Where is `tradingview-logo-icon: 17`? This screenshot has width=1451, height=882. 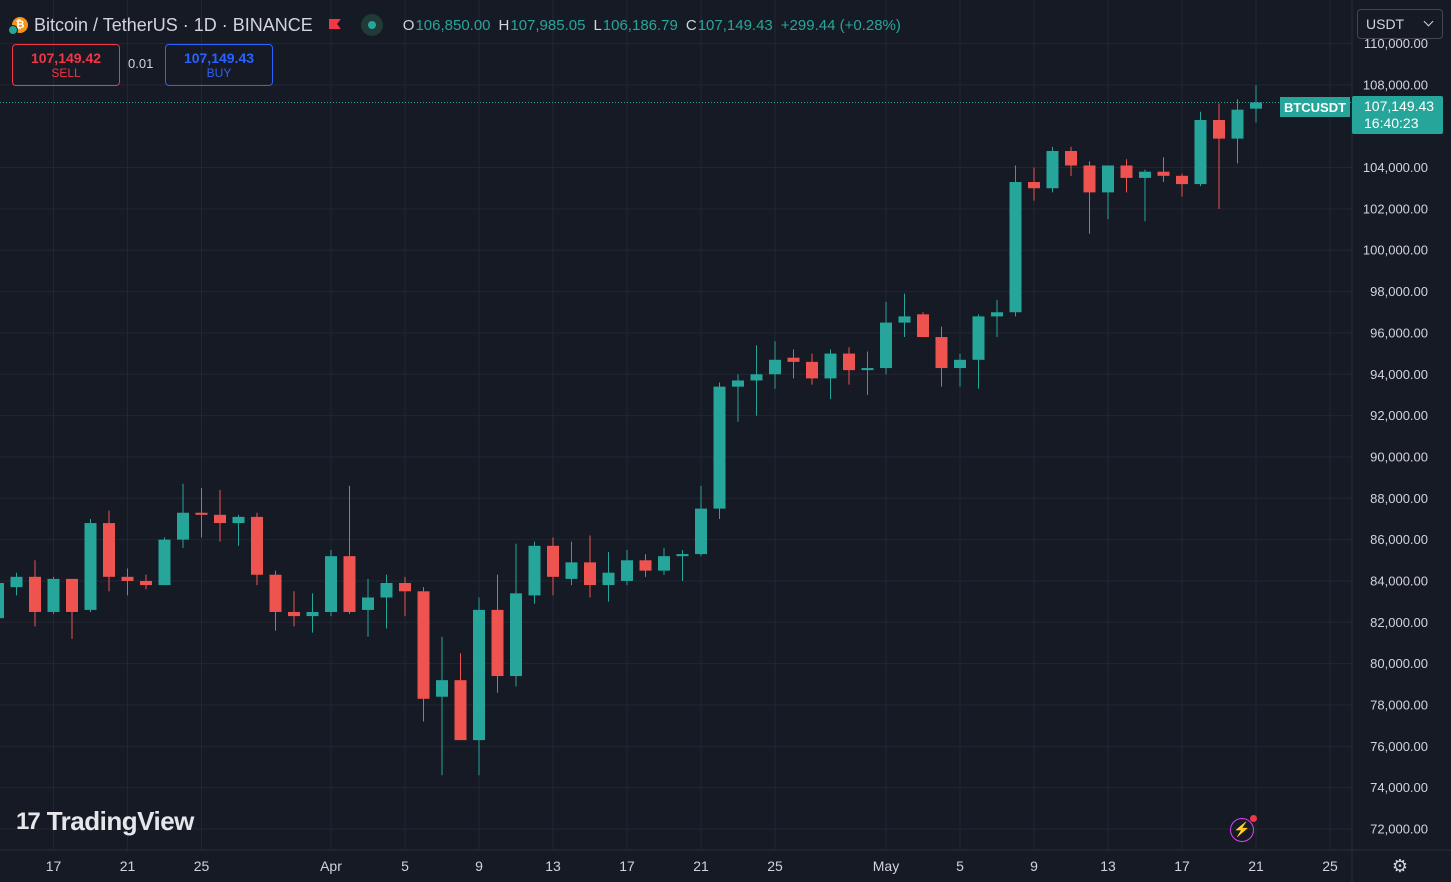
tradingview-logo-icon: 17 is located at coordinates (28, 821).